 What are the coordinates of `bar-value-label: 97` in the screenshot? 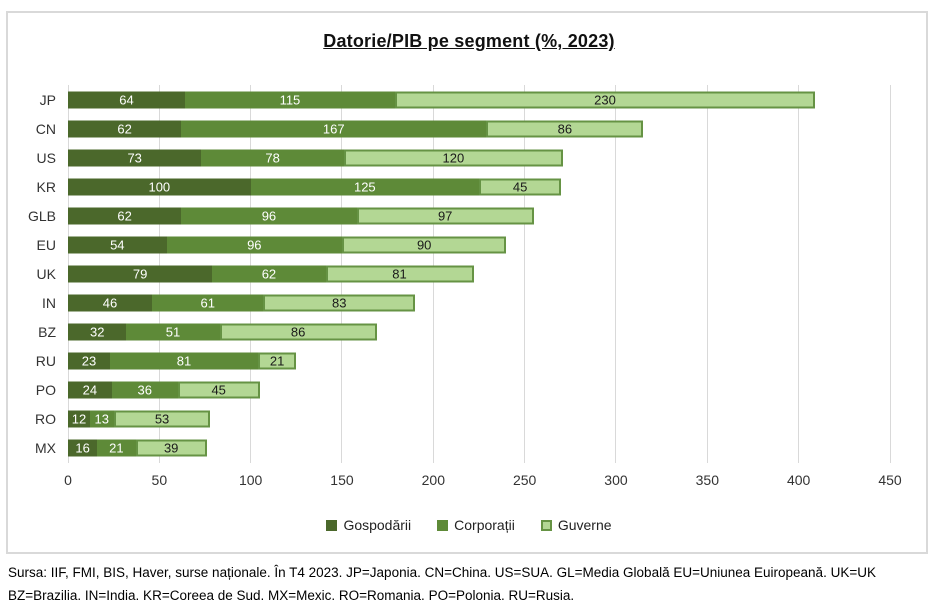 It's located at (445, 216).